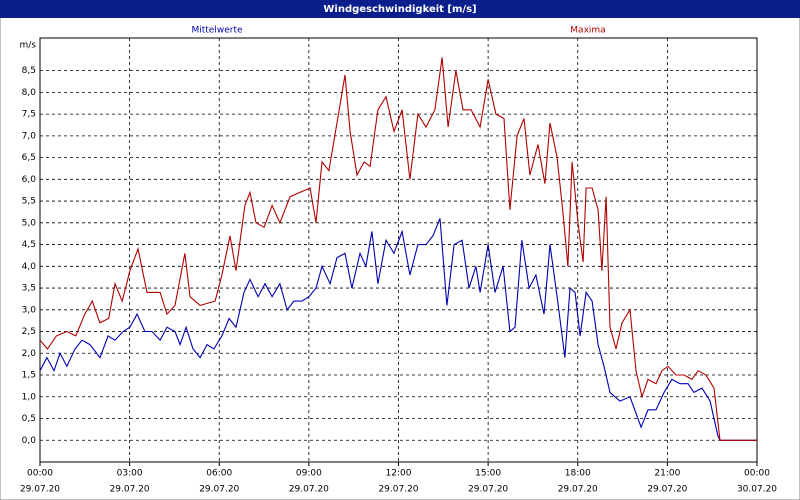 The image size is (800, 500). What do you see at coordinates (399, 474) in the screenshot?
I see `x-tick-label: 12:00` at bounding box center [399, 474].